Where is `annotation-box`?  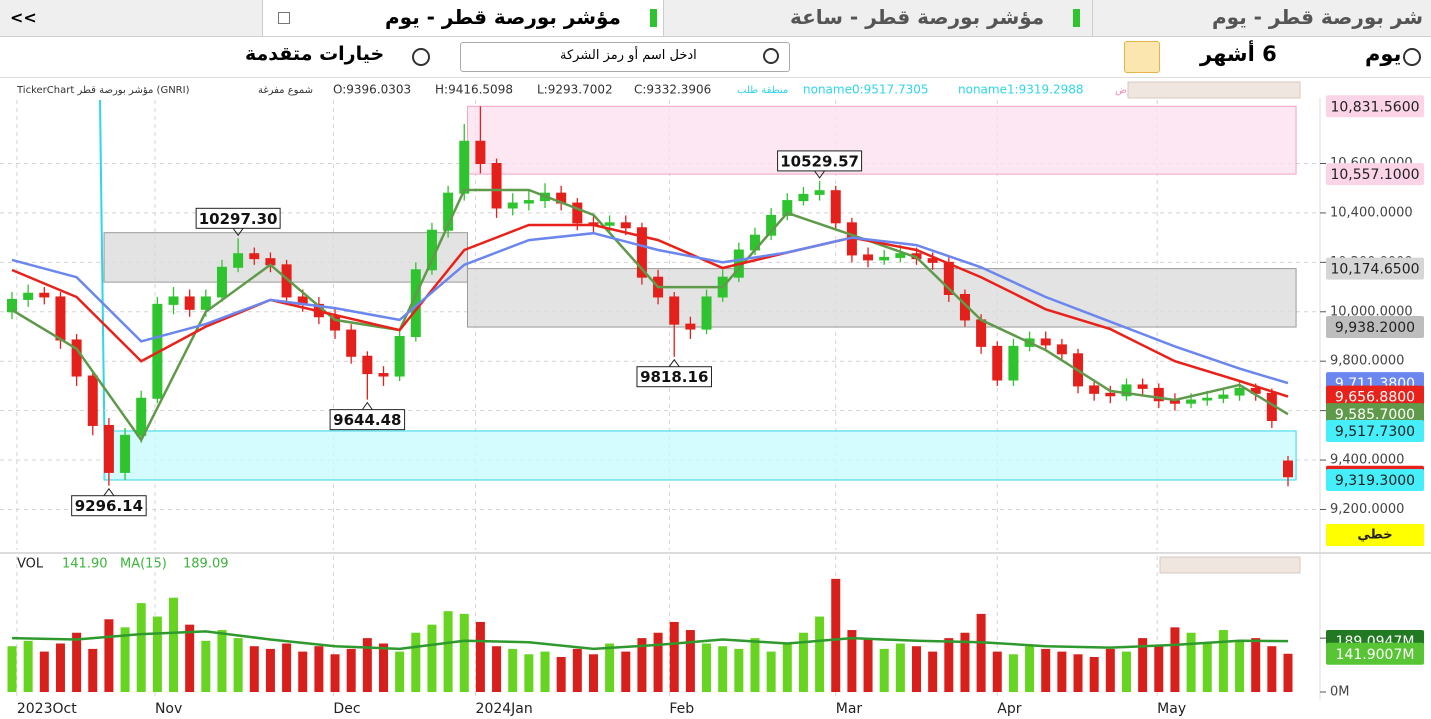 annotation-box is located at coordinates (674, 377).